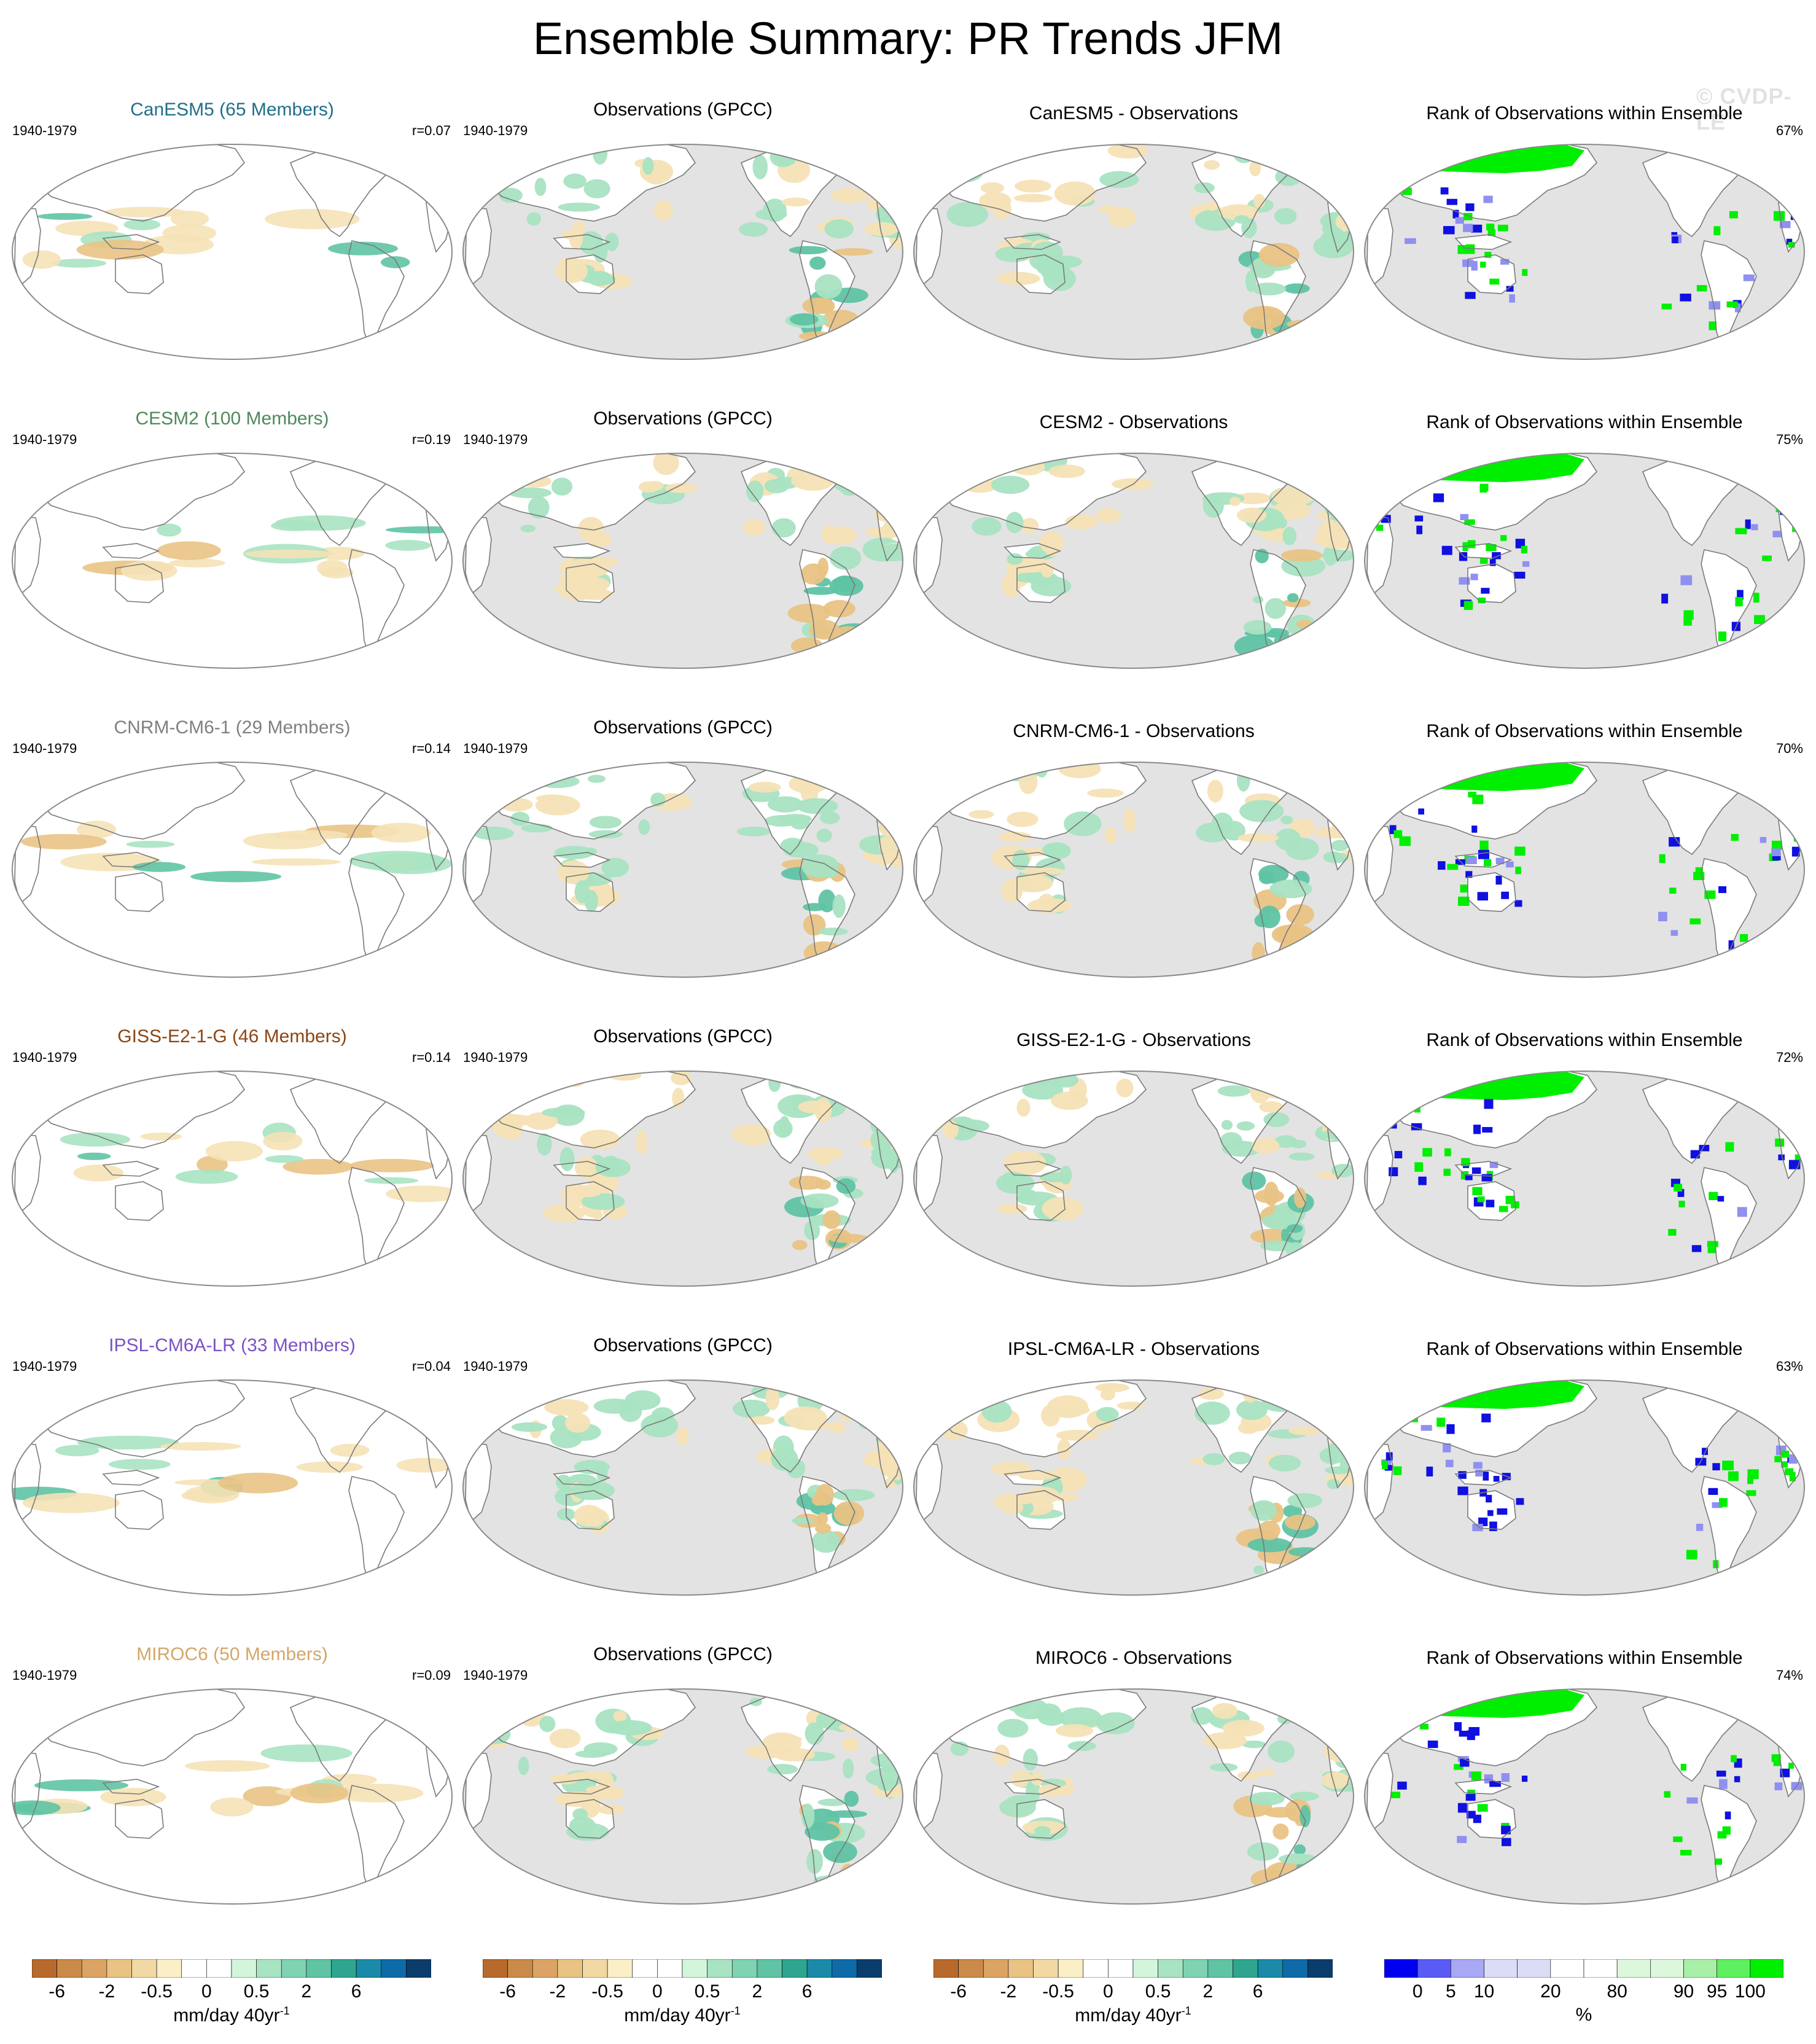  What do you see at coordinates (1492, 892) in the screenshot?
I see `land-australia` at bounding box center [1492, 892].